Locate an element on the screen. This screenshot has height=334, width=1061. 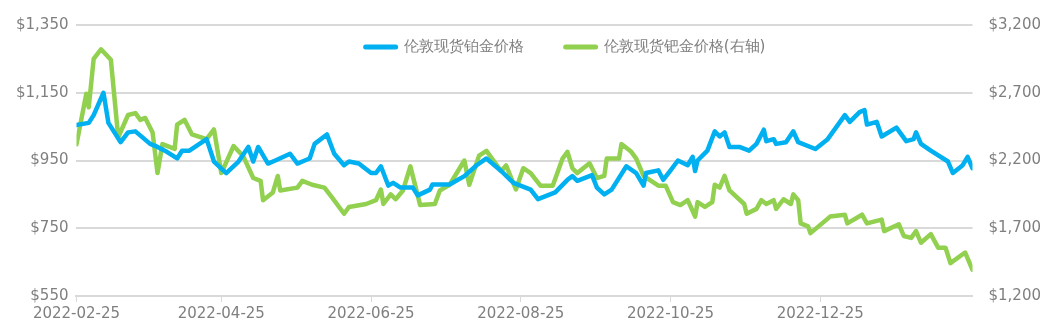
y2-tick-label: $2,200 is located at coordinates (1015, 159).